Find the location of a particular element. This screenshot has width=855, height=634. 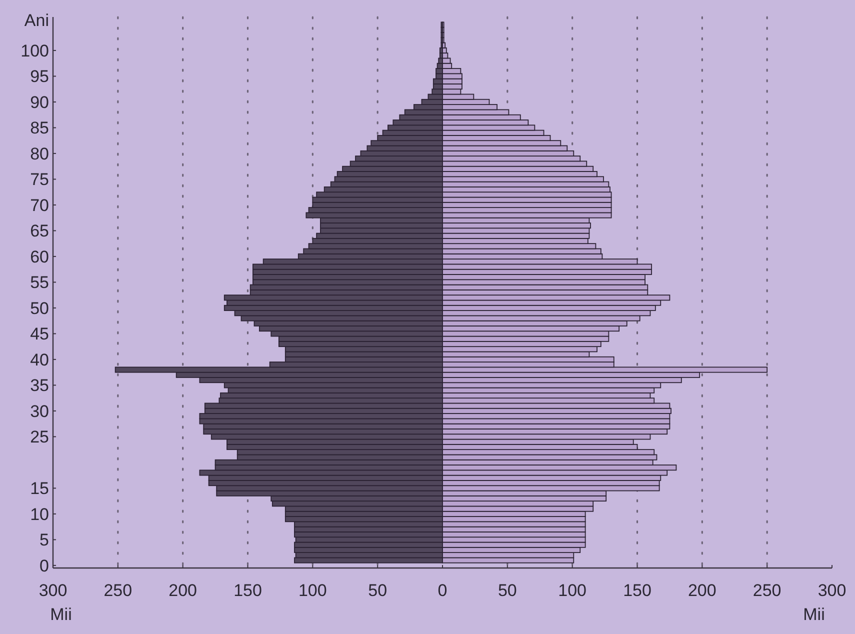

y-tick-label: 5 is located at coordinates (44, 540).